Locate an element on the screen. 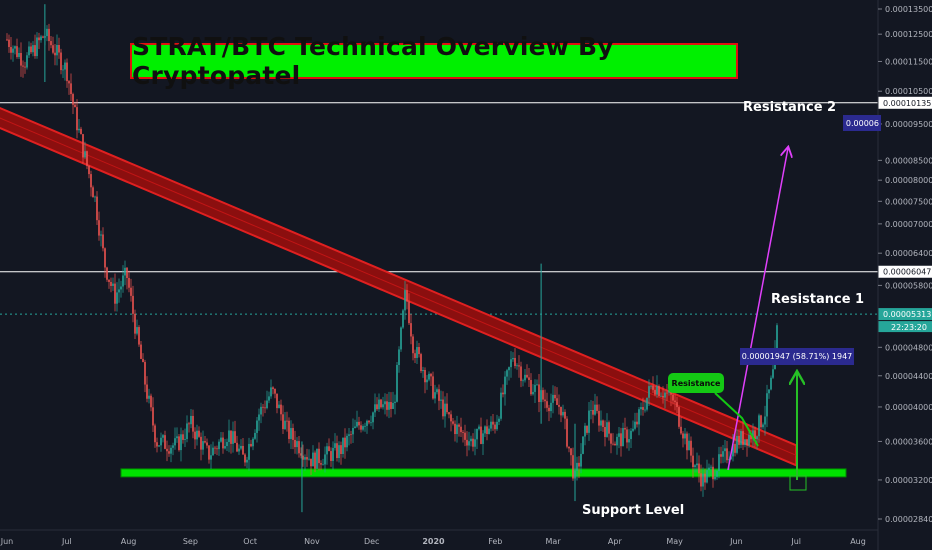 Image resolution: width=932 pixels, height=550 pixels. x-tick-label: Jul is located at coordinates (66, 541).